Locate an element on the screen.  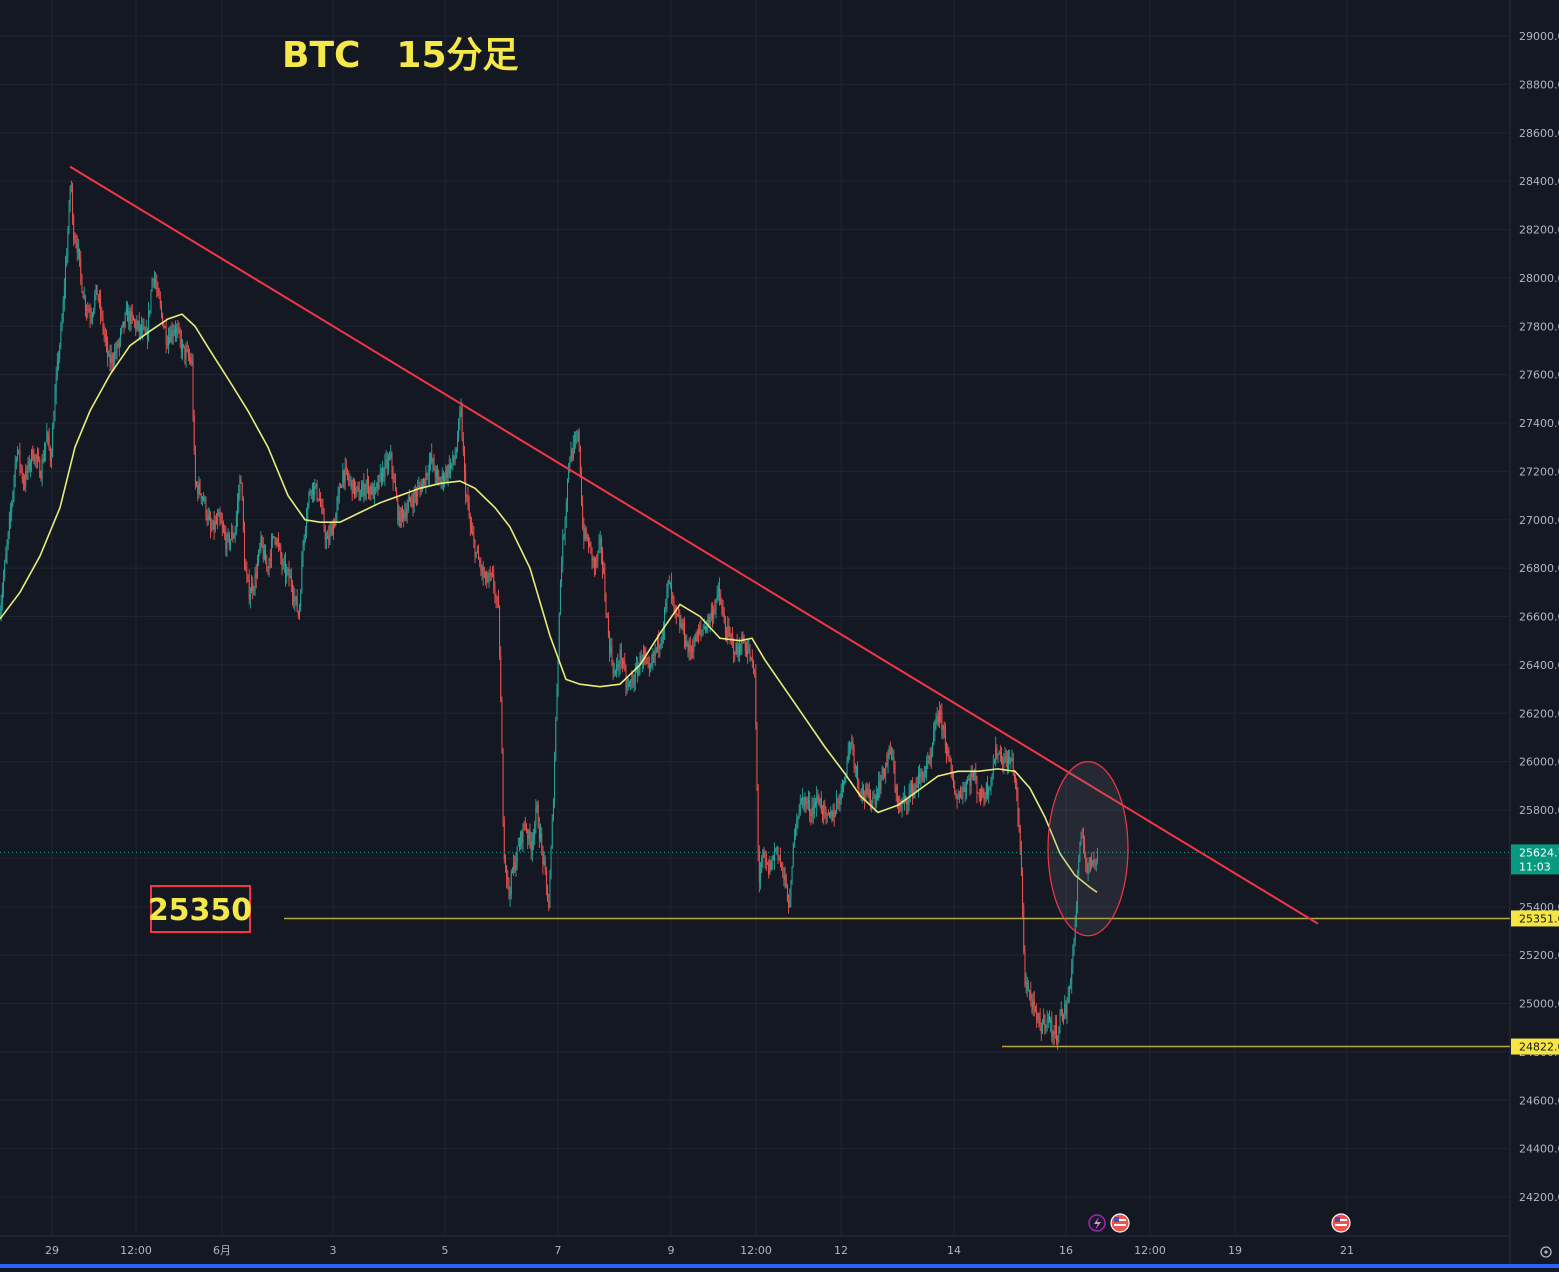
price-axis-label: 26800.0 is located at coordinates (1539, 568).